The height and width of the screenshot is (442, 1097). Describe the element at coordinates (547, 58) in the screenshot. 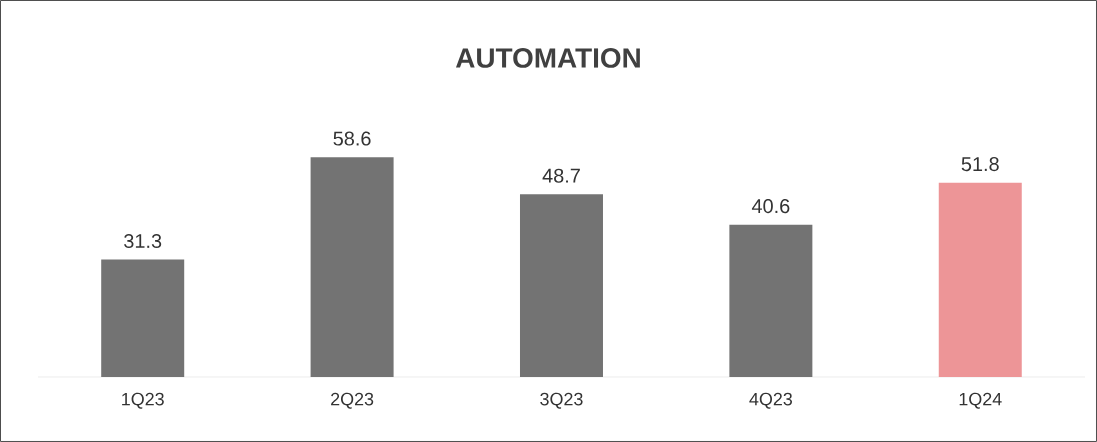

I see `chart-title: AUTOMATION` at that location.